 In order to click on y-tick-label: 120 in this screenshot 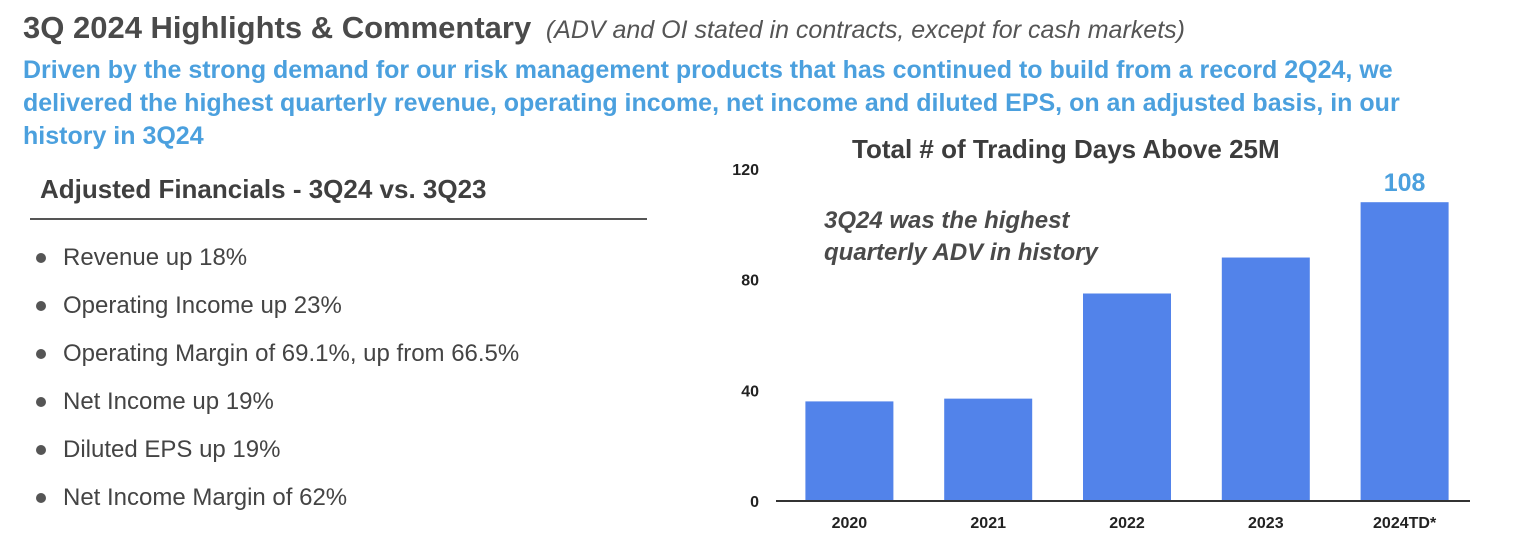, I will do `click(745, 170)`.